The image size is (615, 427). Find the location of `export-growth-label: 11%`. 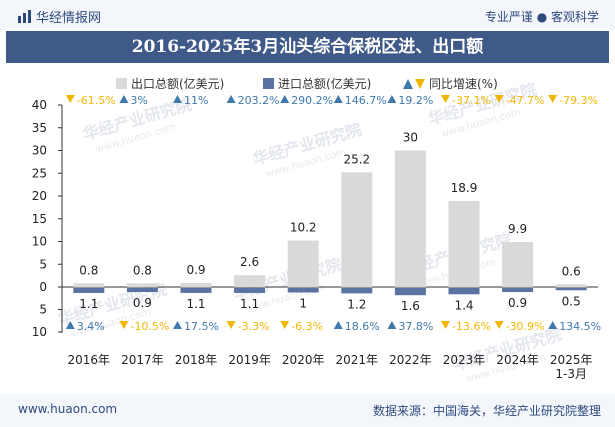

export-growth-label: 11% is located at coordinates (196, 100).